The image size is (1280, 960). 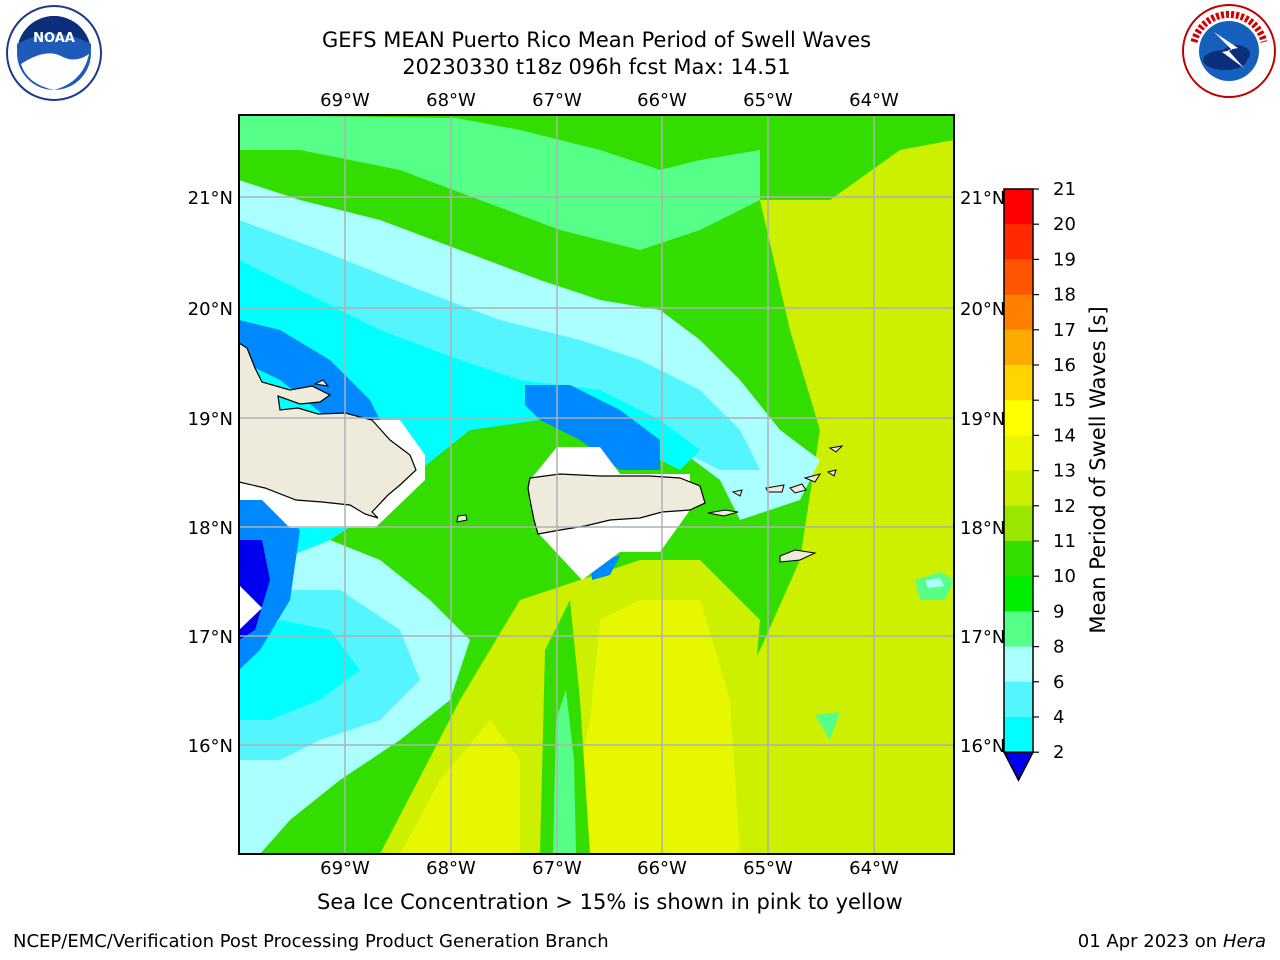 I want to click on colorbar-label: Mean Period of Swell Waves [s], so click(x=1098, y=469).